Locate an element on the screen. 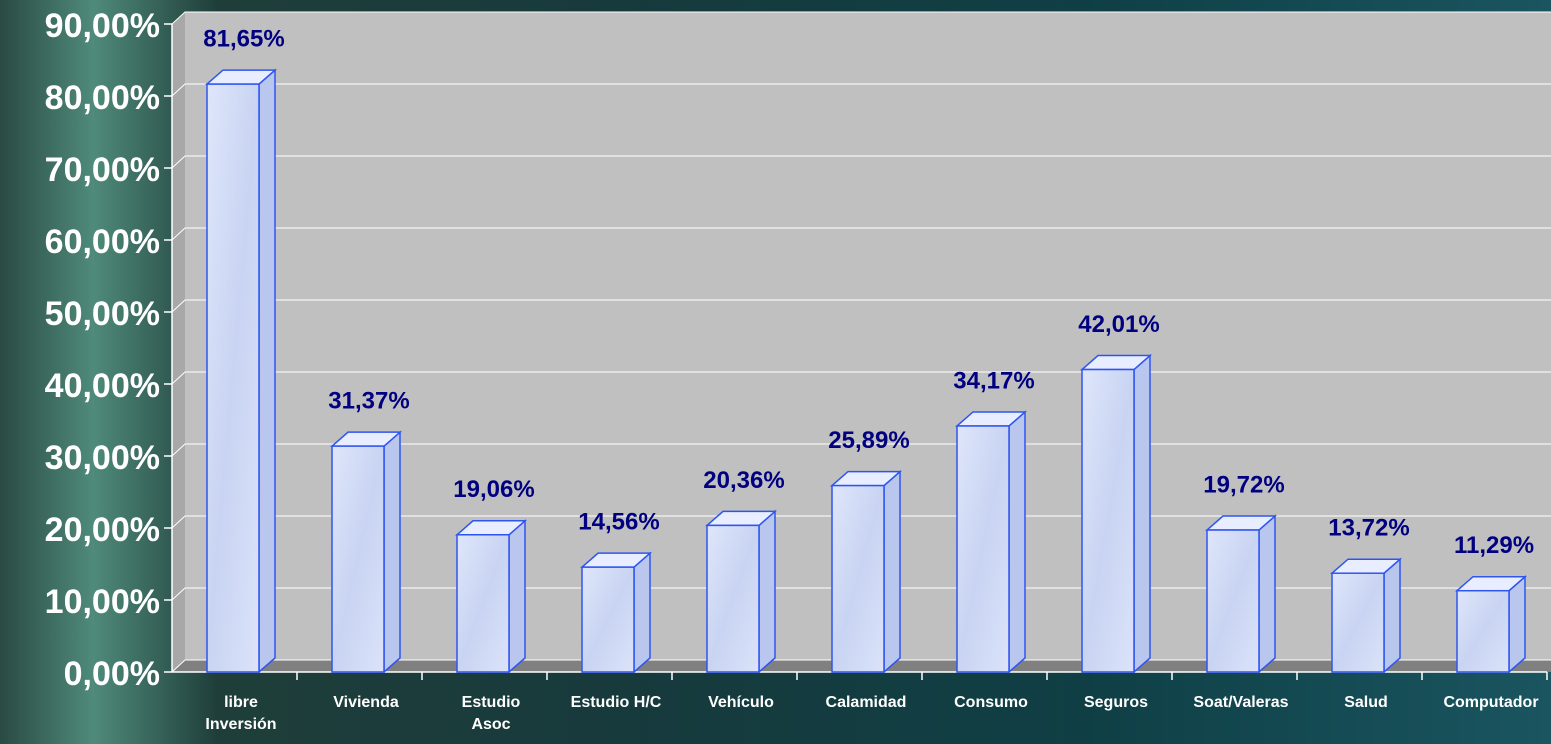 This screenshot has width=1551, height=744. y-tick-label: 10,00% is located at coordinates (102, 602).